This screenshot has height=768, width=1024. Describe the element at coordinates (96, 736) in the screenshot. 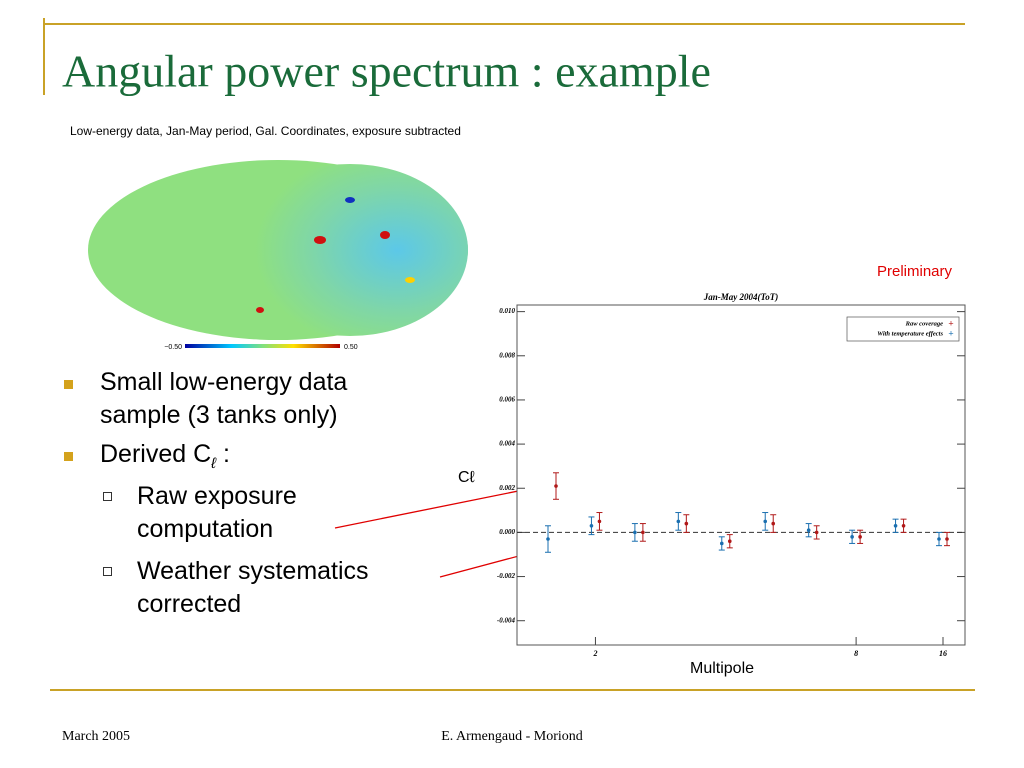

I see `footer-left: March 2005` at that location.